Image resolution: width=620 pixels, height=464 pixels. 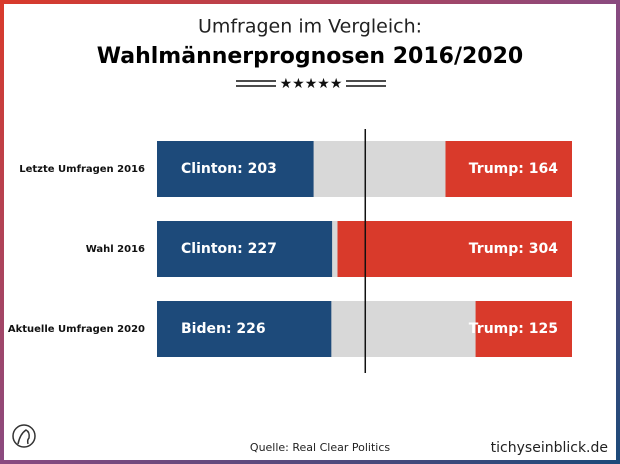 What do you see at coordinates (223, 329) in the screenshot?
I see `value-label: Biden: 226` at bounding box center [223, 329].